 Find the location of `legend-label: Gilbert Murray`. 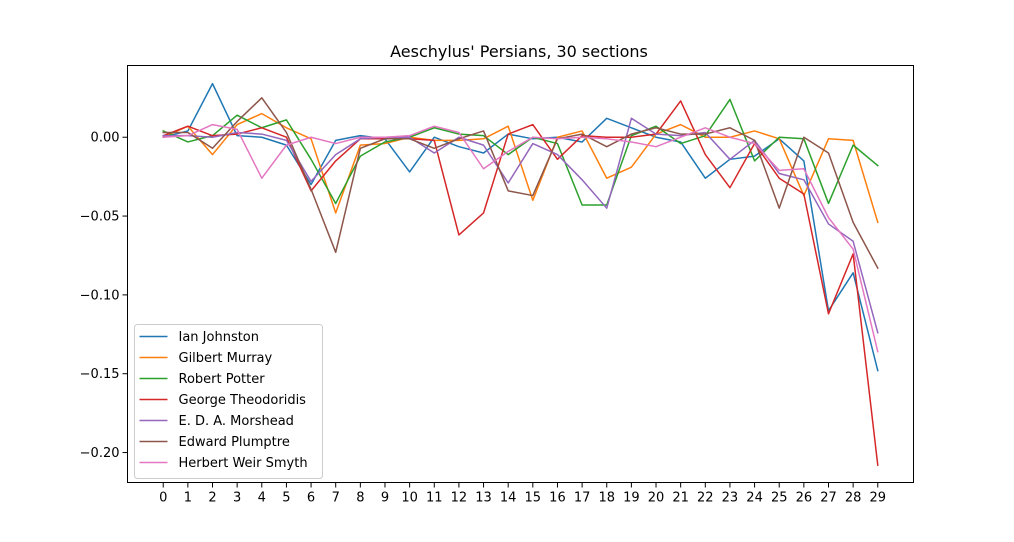

legend-label: Gilbert Murray is located at coordinates (226, 358).